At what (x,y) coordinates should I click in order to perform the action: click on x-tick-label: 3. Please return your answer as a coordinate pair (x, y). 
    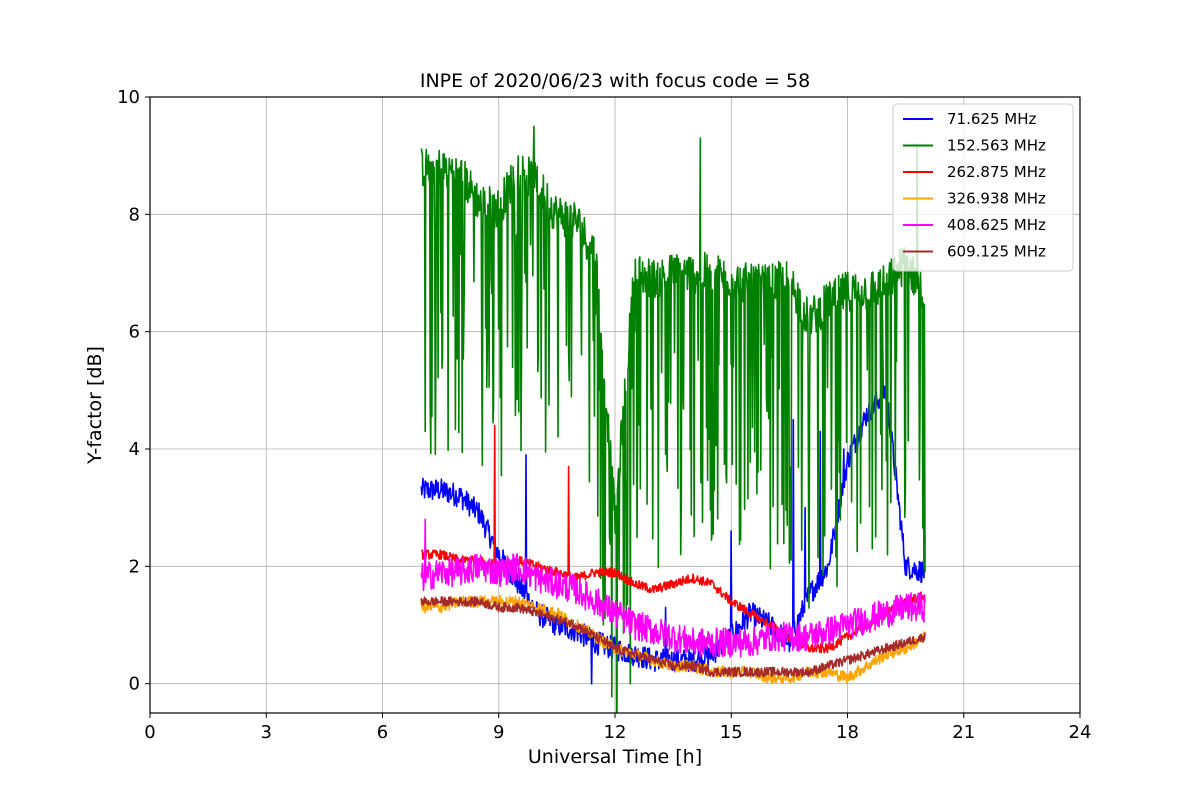
    Looking at the image, I should click on (266, 732).